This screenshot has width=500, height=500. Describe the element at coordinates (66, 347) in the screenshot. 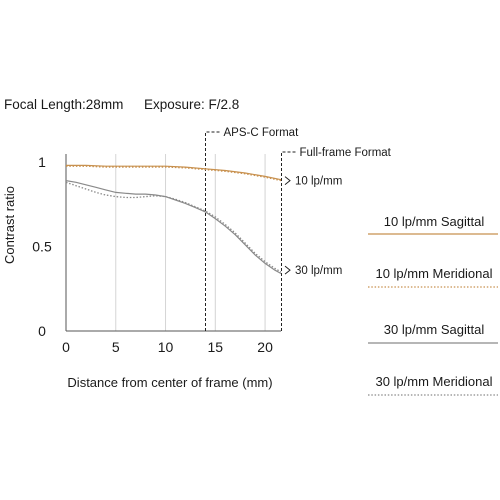

I see `x-tick-label: 0` at that location.